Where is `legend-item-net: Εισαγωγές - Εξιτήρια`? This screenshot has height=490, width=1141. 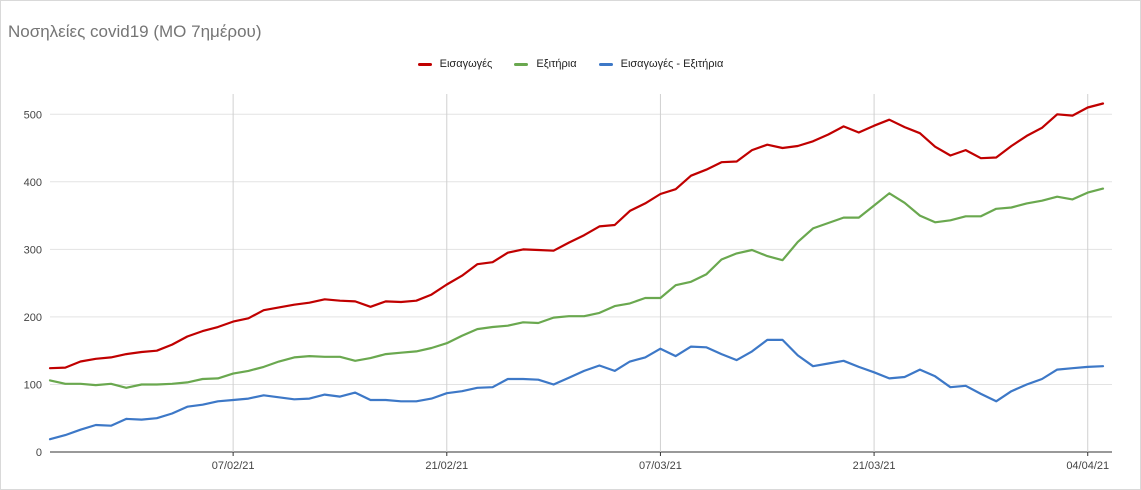
legend-item-net: Εισαγωγές - Εξιτήρια is located at coordinates (661, 64).